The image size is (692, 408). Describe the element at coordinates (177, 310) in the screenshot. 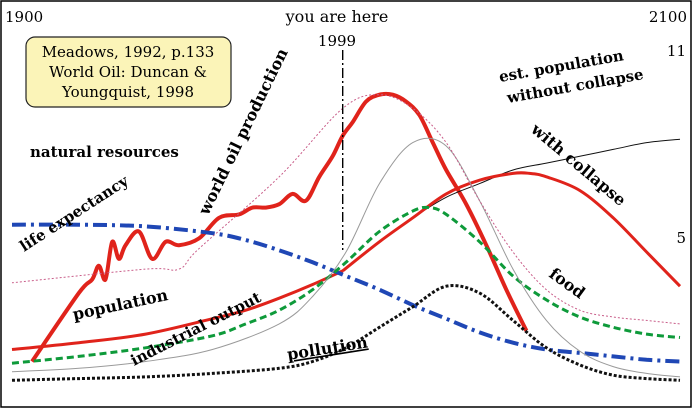

I see `population-line` at that location.